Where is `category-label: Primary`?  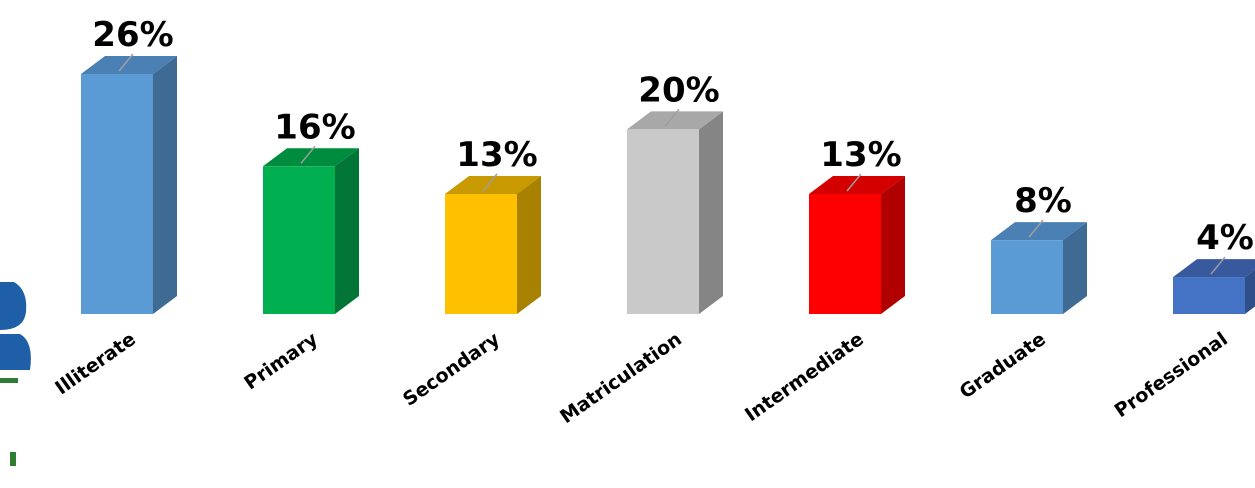
category-label: Primary is located at coordinates (281, 361).